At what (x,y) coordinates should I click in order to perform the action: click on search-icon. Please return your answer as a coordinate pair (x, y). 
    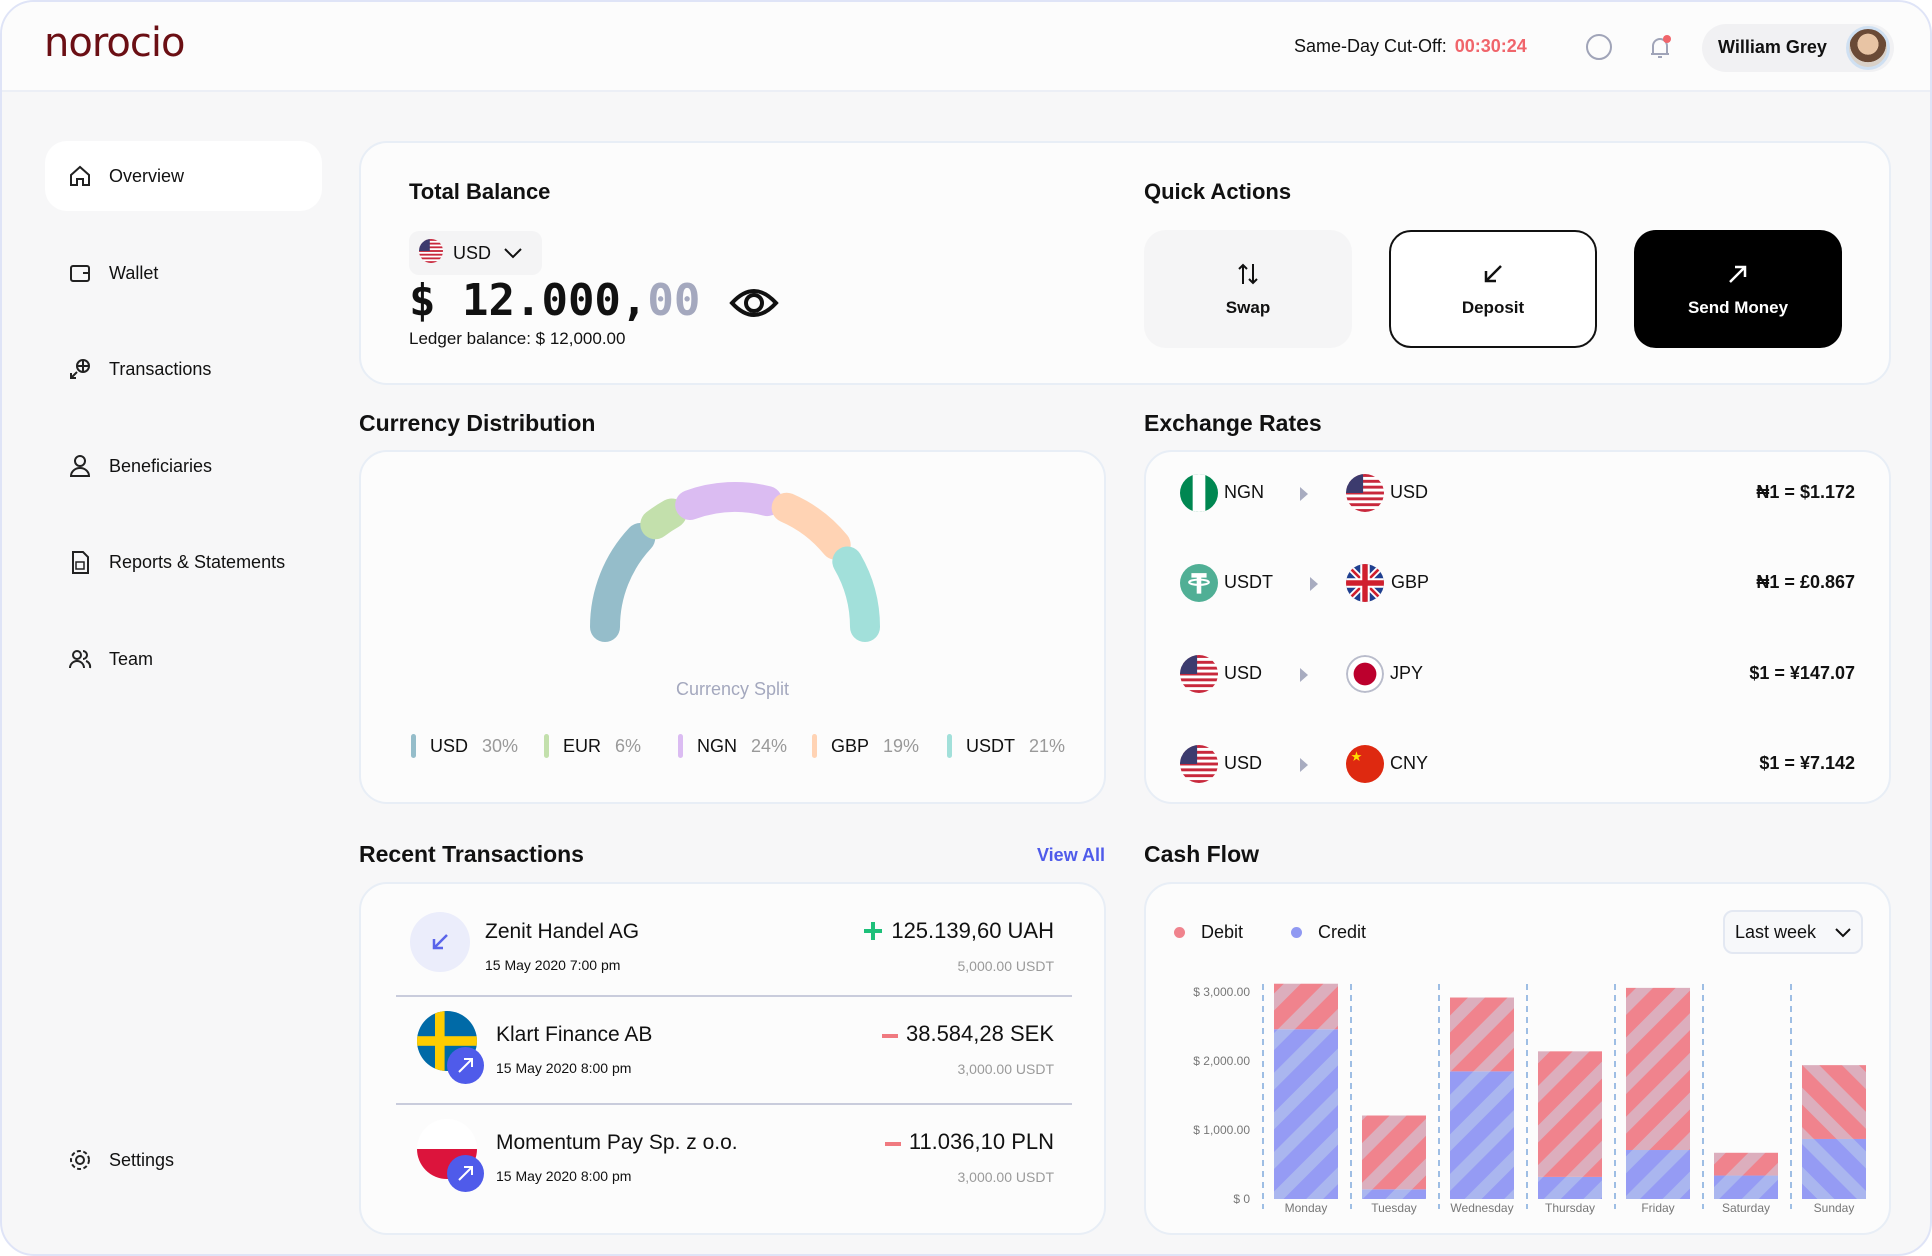
    Looking at the image, I should click on (1599, 47).